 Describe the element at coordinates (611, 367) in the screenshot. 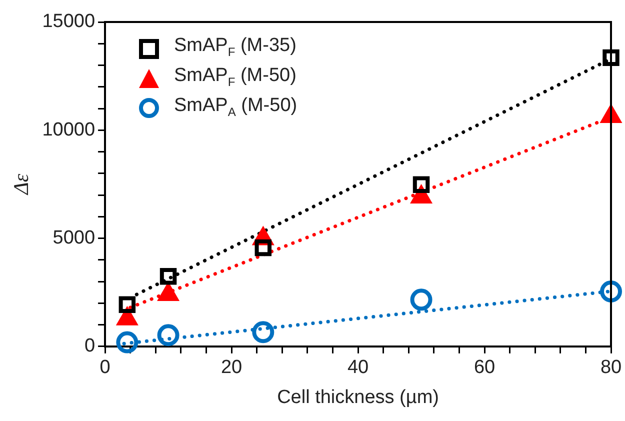

I see `x-tick-label: 80` at that location.